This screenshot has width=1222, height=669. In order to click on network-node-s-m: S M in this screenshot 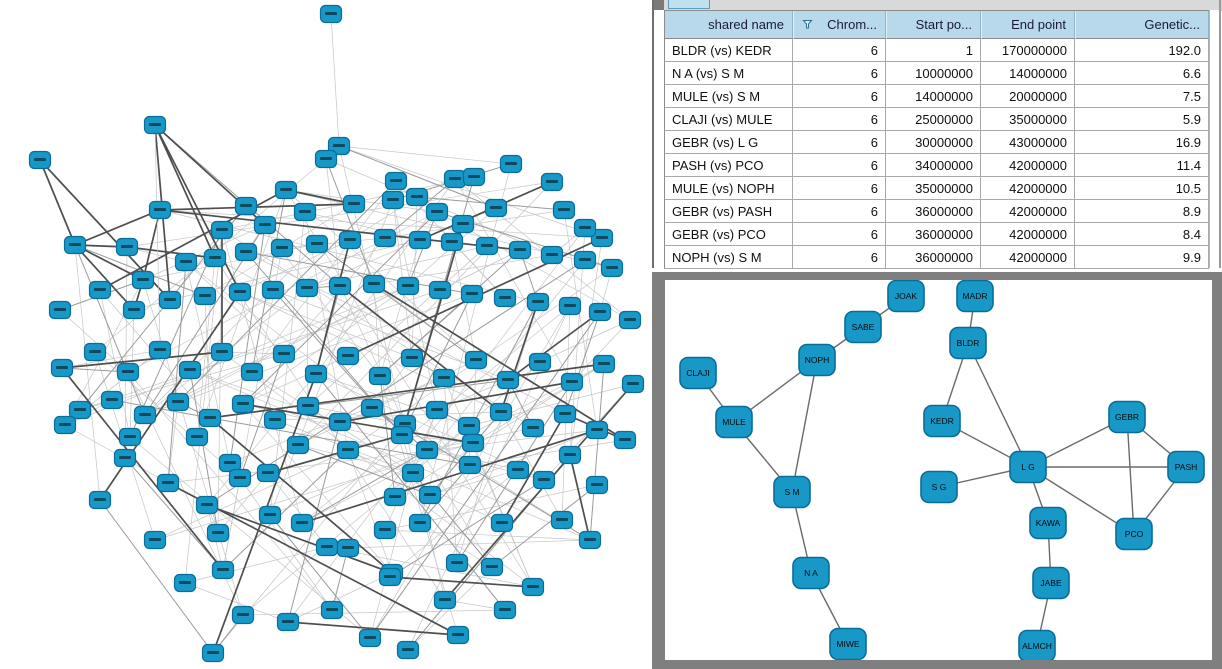, I will do `click(792, 492)`.